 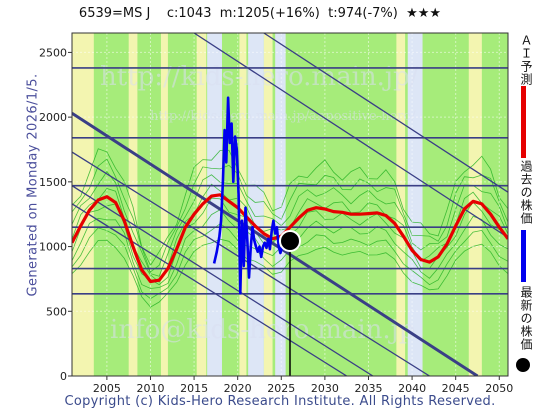 What do you see at coordinates (303, 385) in the screenshot?
I see `x-axis: 2005 2010 2015 2020 2025 2030 2035 2040 2045 2050` at bounding box center [303, 385].